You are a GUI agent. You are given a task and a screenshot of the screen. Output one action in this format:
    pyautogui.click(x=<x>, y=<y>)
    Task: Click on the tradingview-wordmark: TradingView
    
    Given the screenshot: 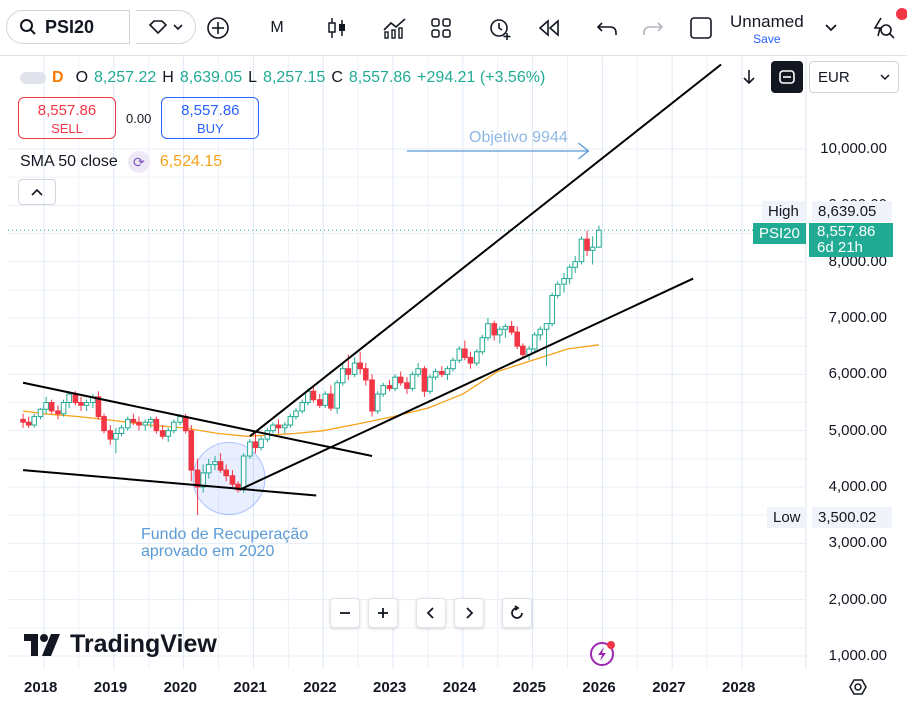 What is the action you would take?
    pyautogui.click(x=143, y=644)
    